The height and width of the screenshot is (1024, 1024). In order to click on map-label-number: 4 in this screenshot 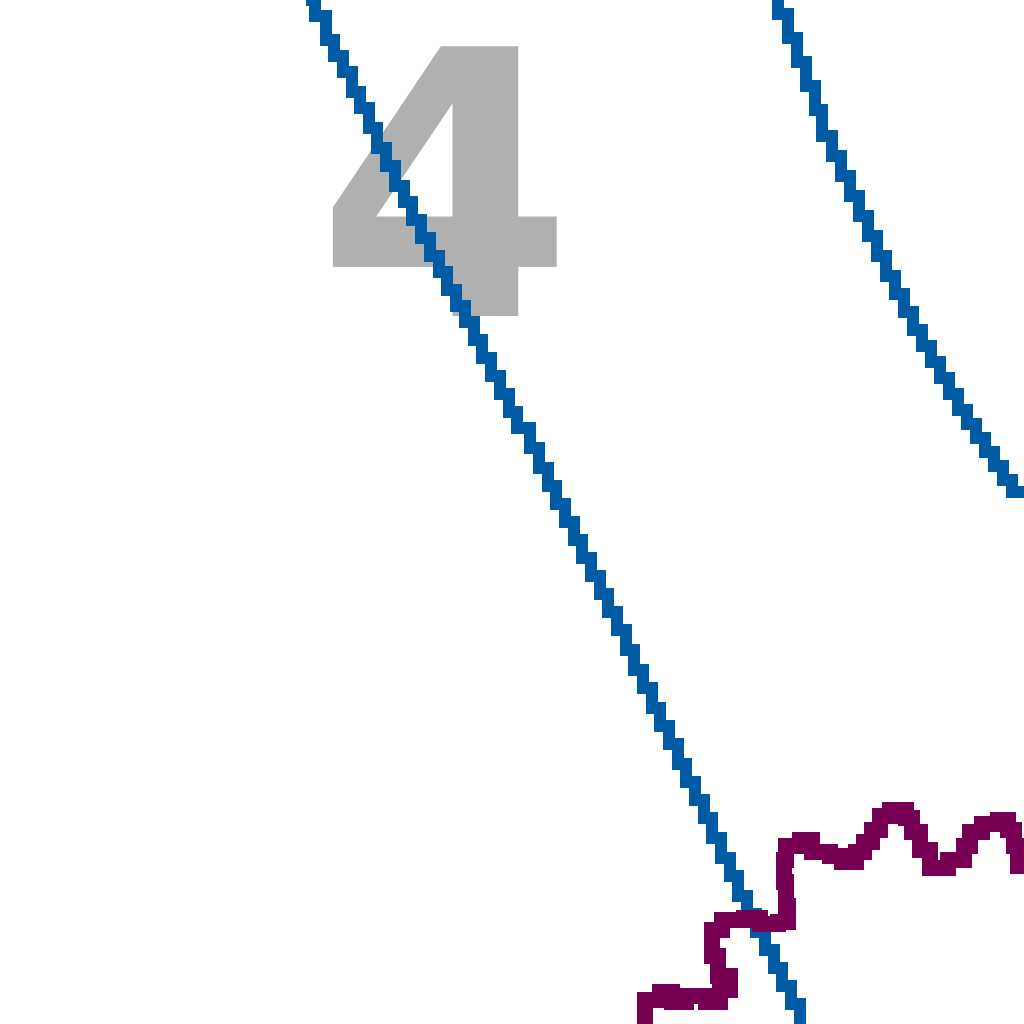, I will do `click(444, 202)`.